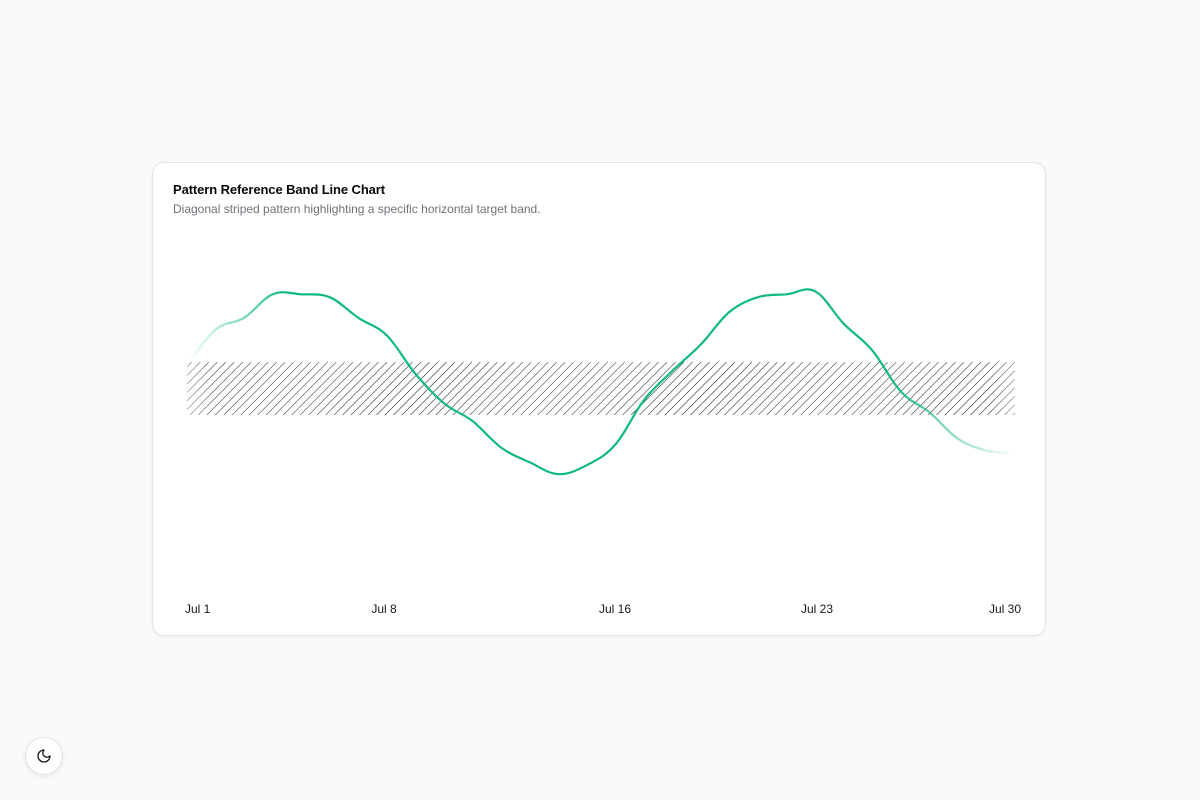 This screenshot has height=800, width=1200. I want to click on moon-icon, so click(44, 756).